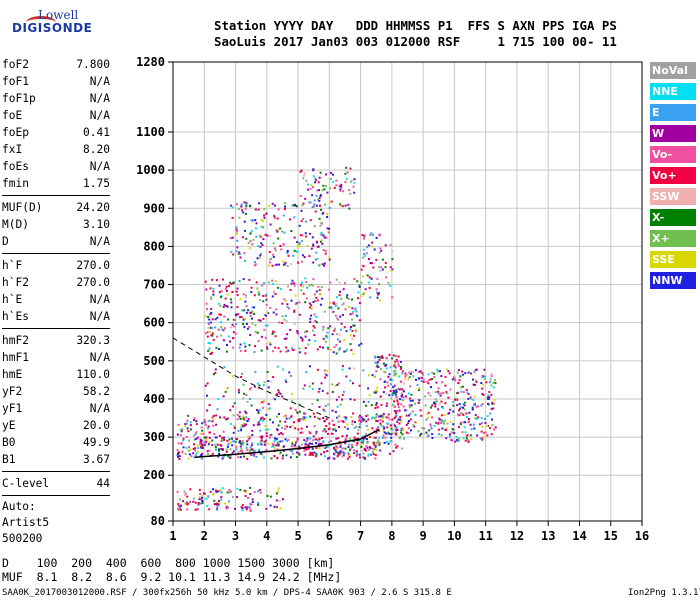 This screenshot has height=600, width=700. What do you see at coordinates (56, 495) in the screenshot?
I see `separator` at bounding box center [56, 495].